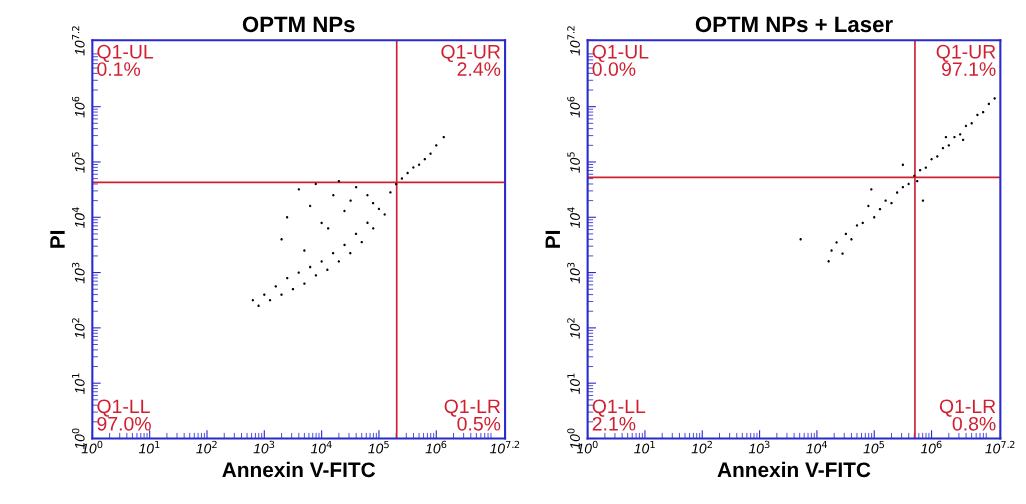 The width and height of the screenshot is (1026, 504). What do you see at coordinates (471, 60) in the screenshot?
I see `annotation: Q1-UR 2.4%` at bounding box center [471, 60].